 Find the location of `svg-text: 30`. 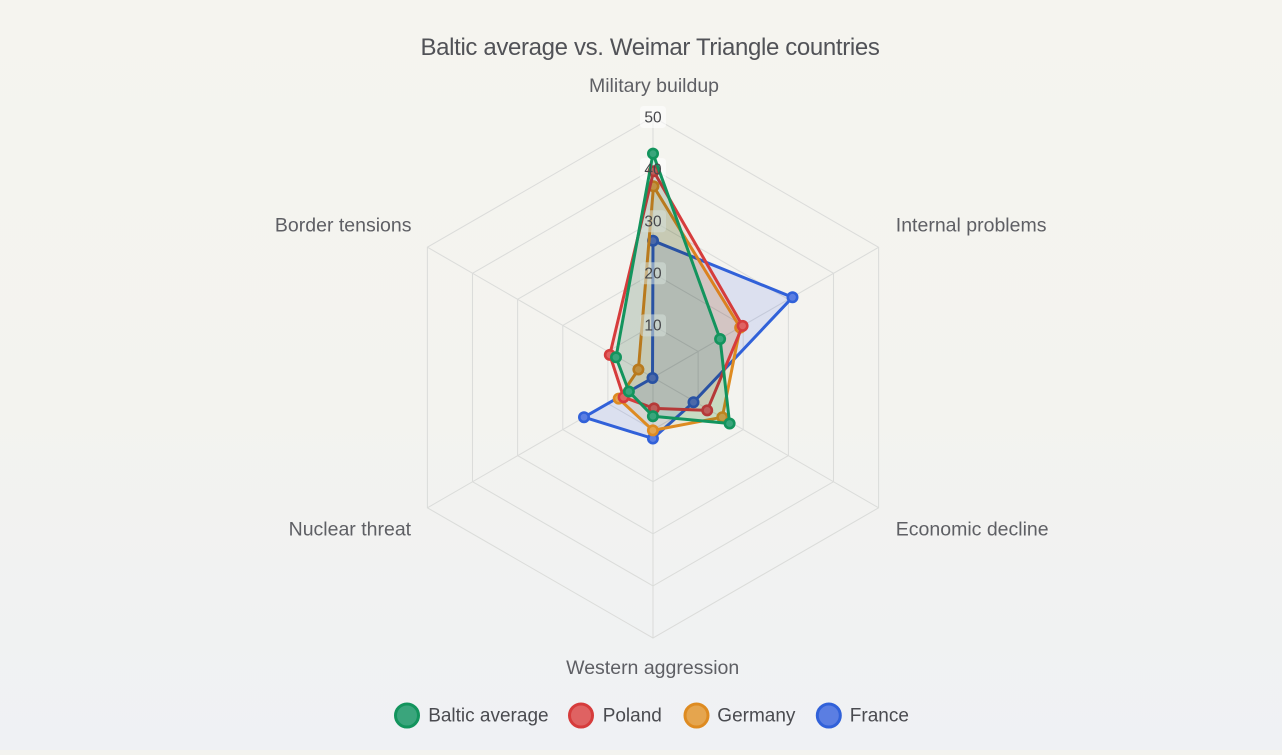

svg-text: 30 is located at coordinates (653, 222).